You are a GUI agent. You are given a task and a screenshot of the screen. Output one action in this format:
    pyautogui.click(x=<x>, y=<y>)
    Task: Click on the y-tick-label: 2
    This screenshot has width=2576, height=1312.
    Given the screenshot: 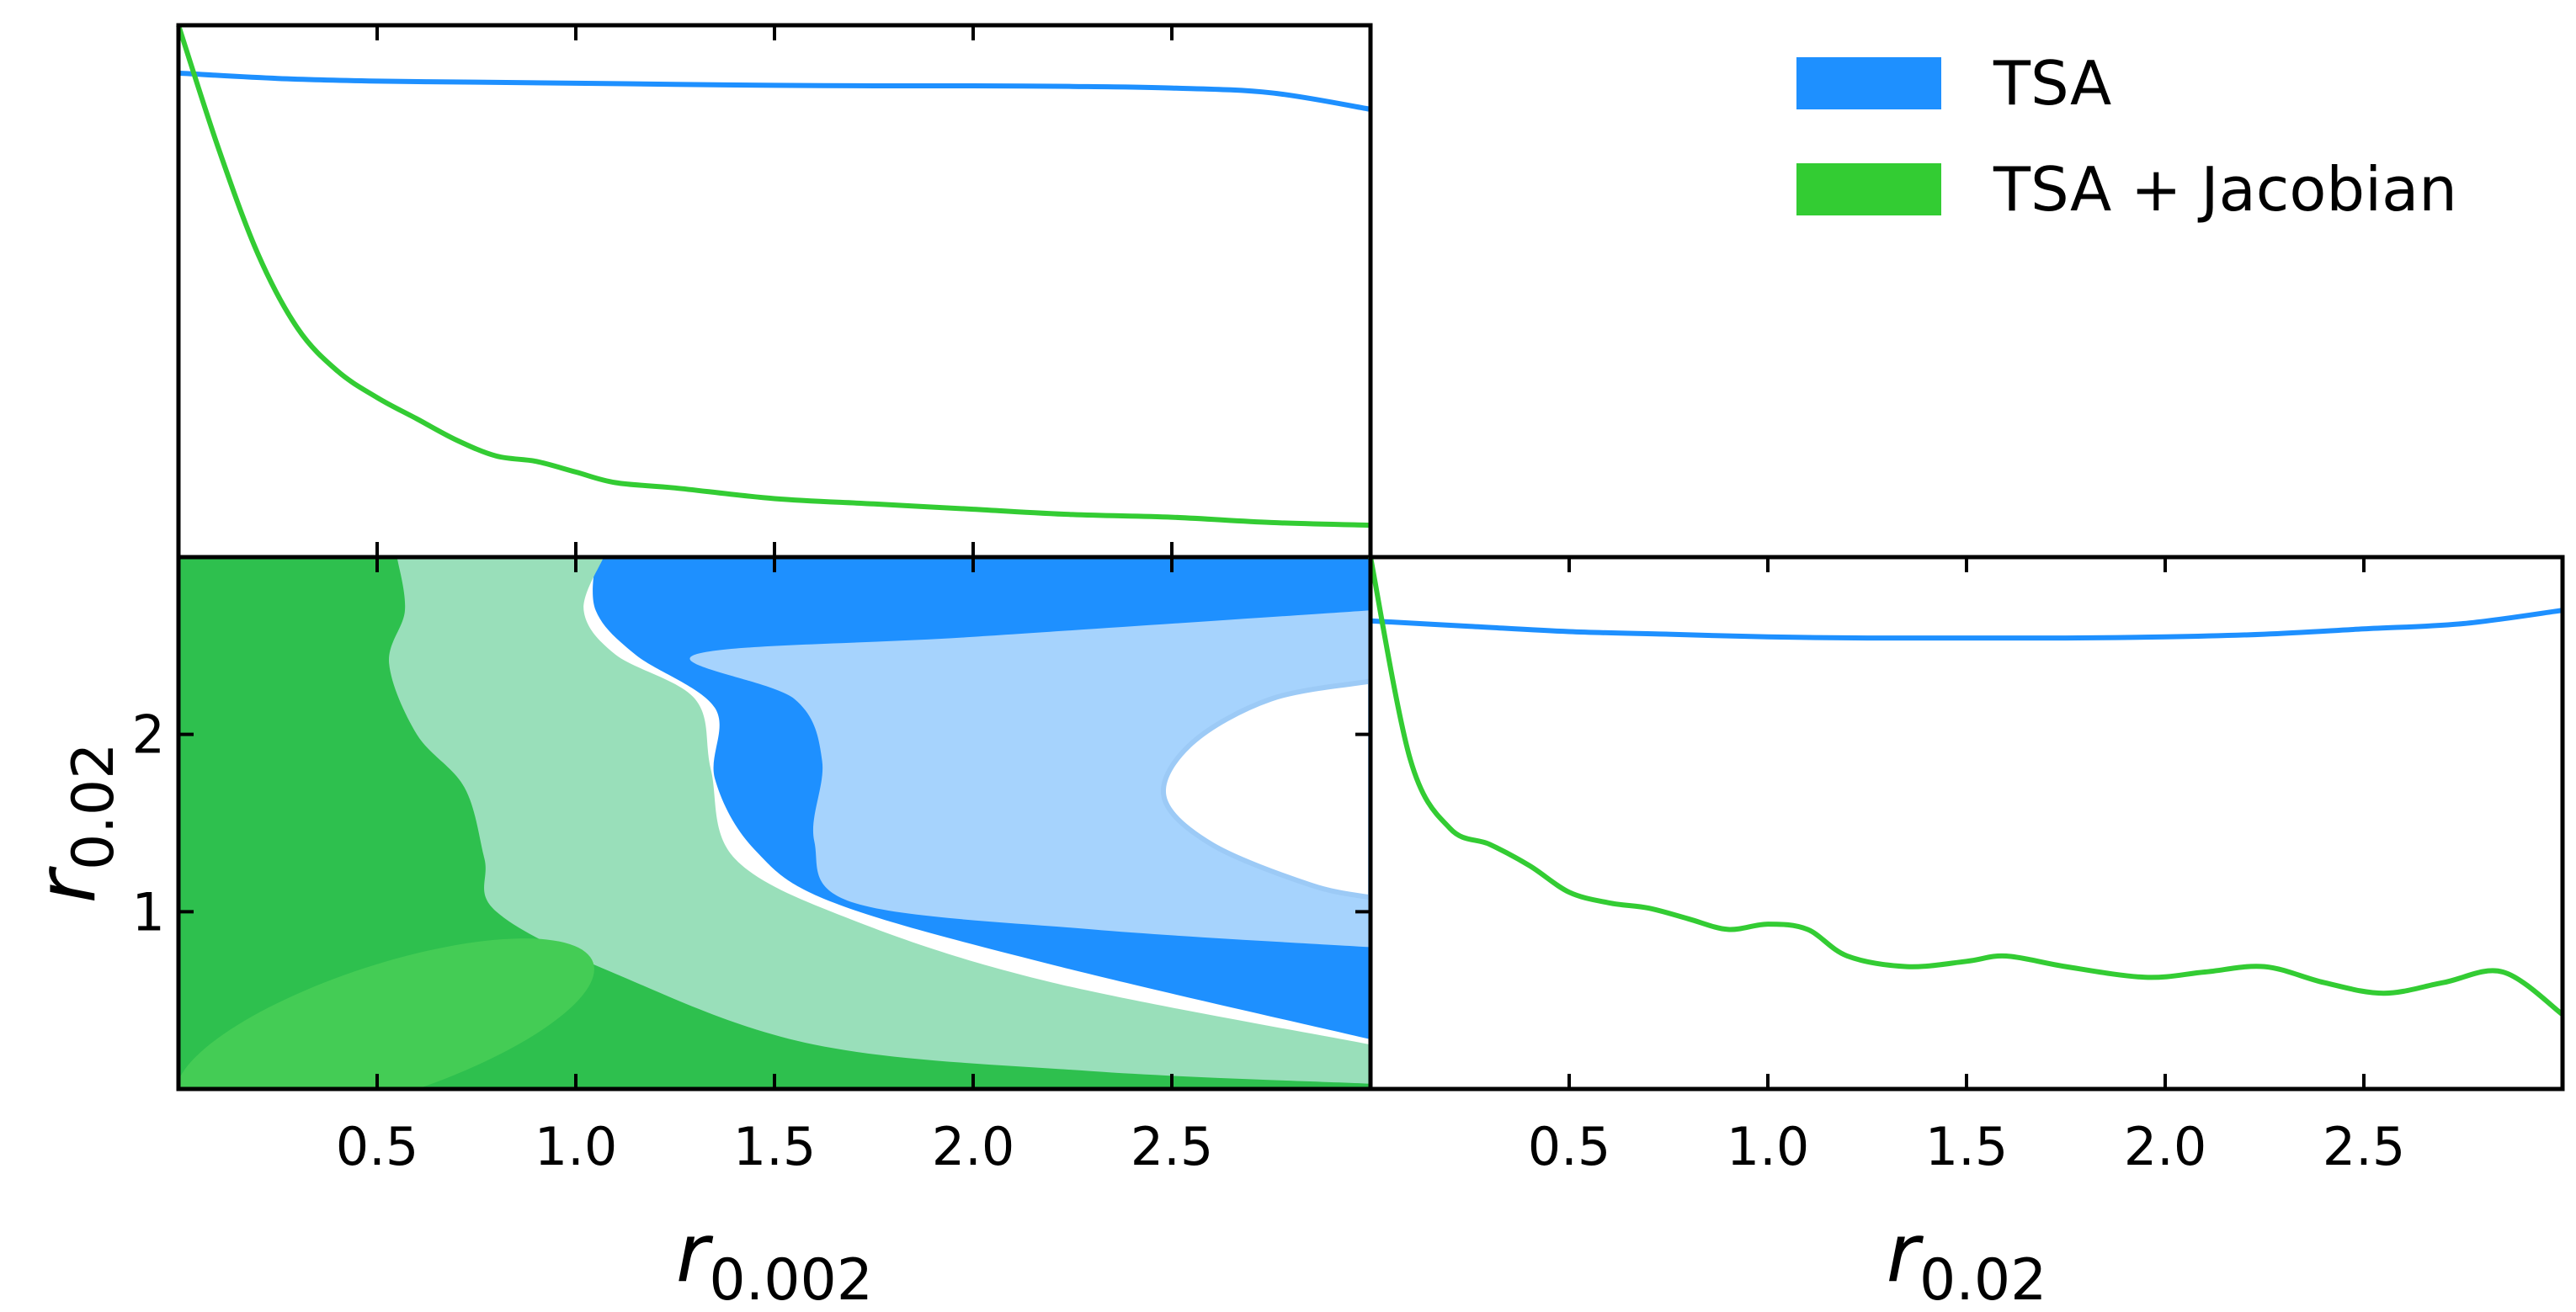 What is the action you would take?
    pyautogui.click(x=149, y=735)
    